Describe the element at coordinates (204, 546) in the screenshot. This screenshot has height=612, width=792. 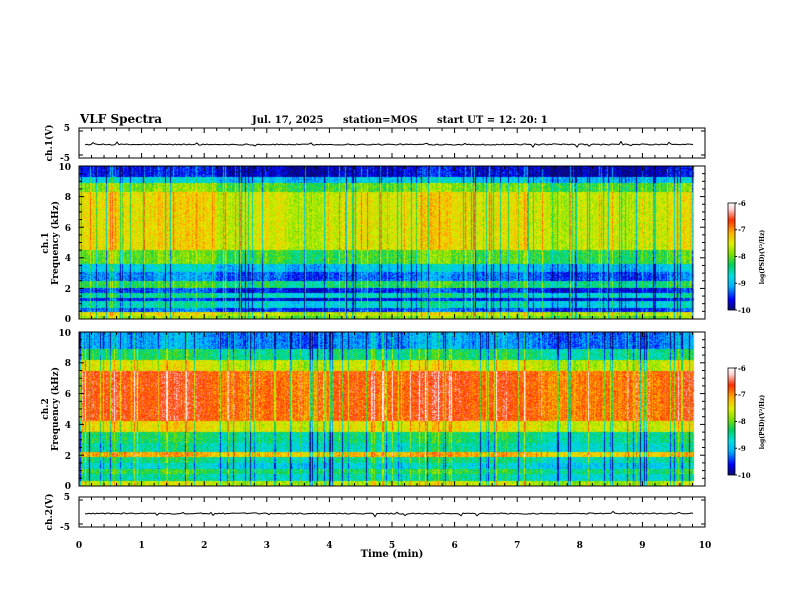
I see `time-tick-label-2: 2` at that location.